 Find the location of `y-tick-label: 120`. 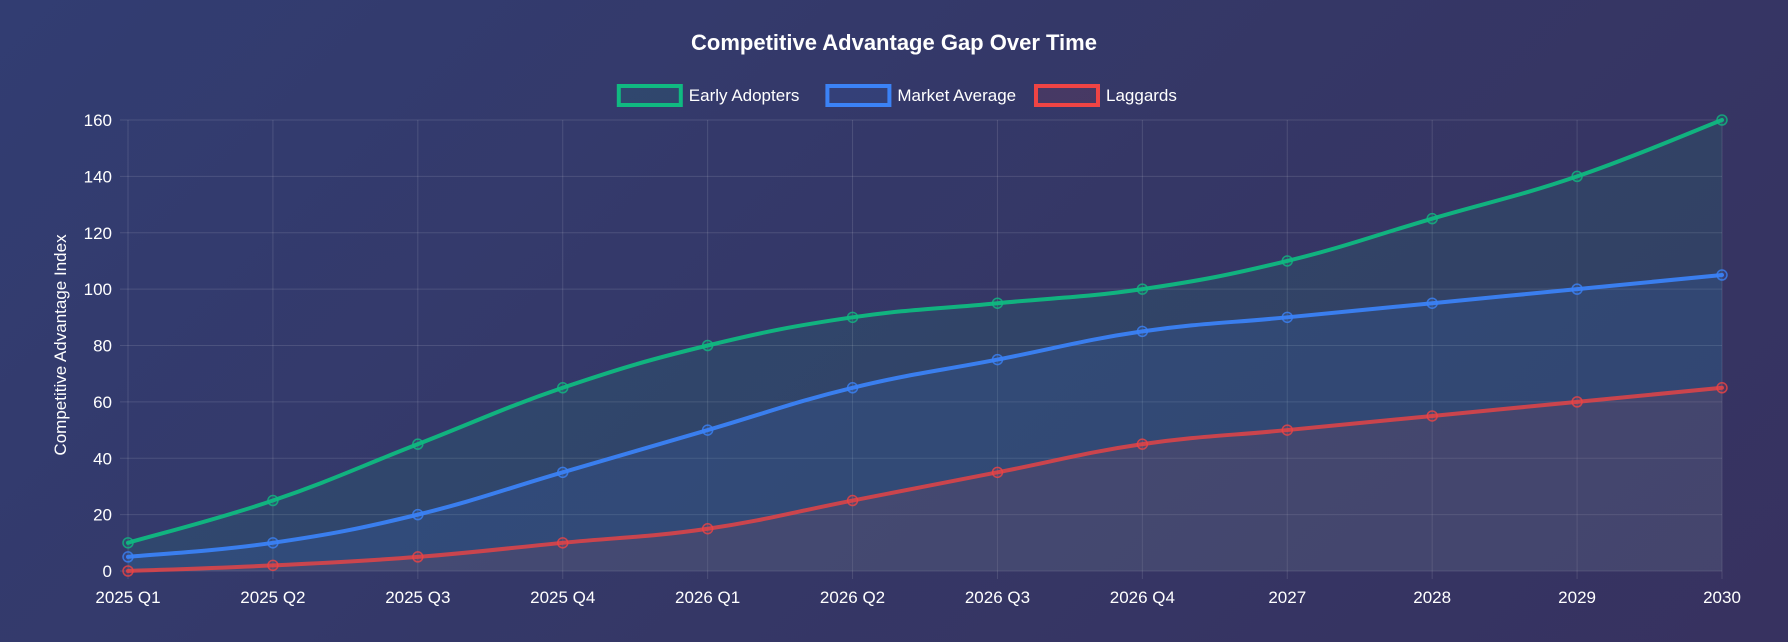

y-tick-label: 120 is located at coordinates (98, 233).